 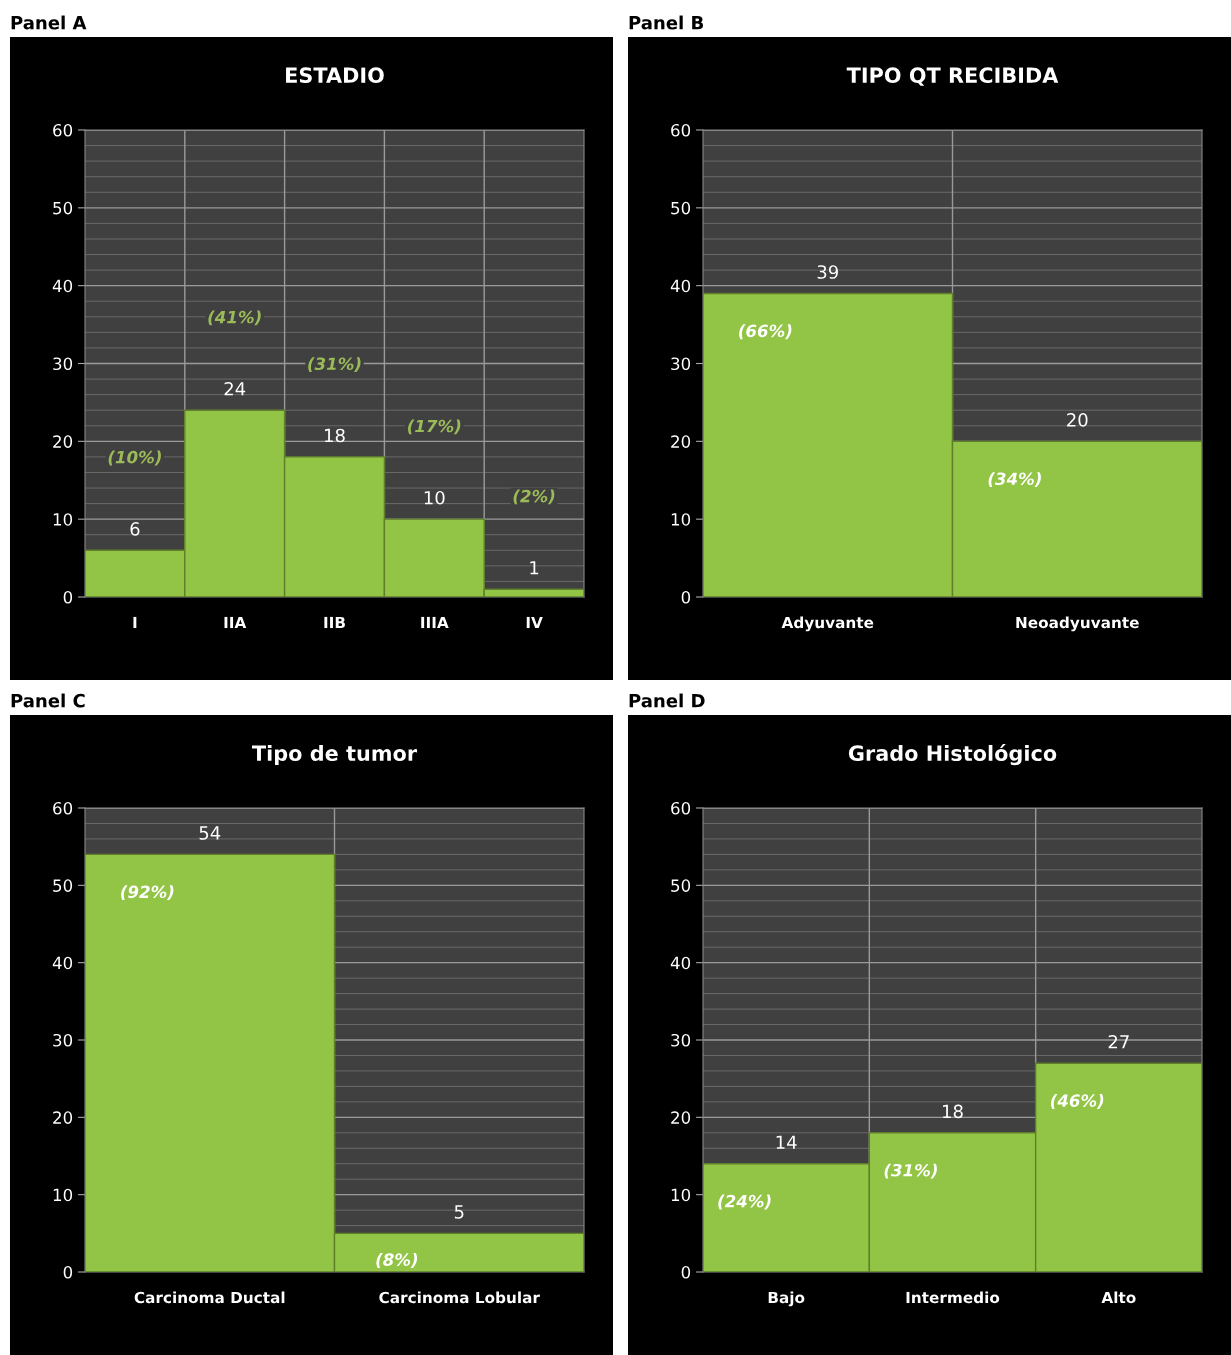 What do you see at coordinates (134, 458) in the screenshot?
I see `annotation: (10%)` at bounding box center [134, 458].